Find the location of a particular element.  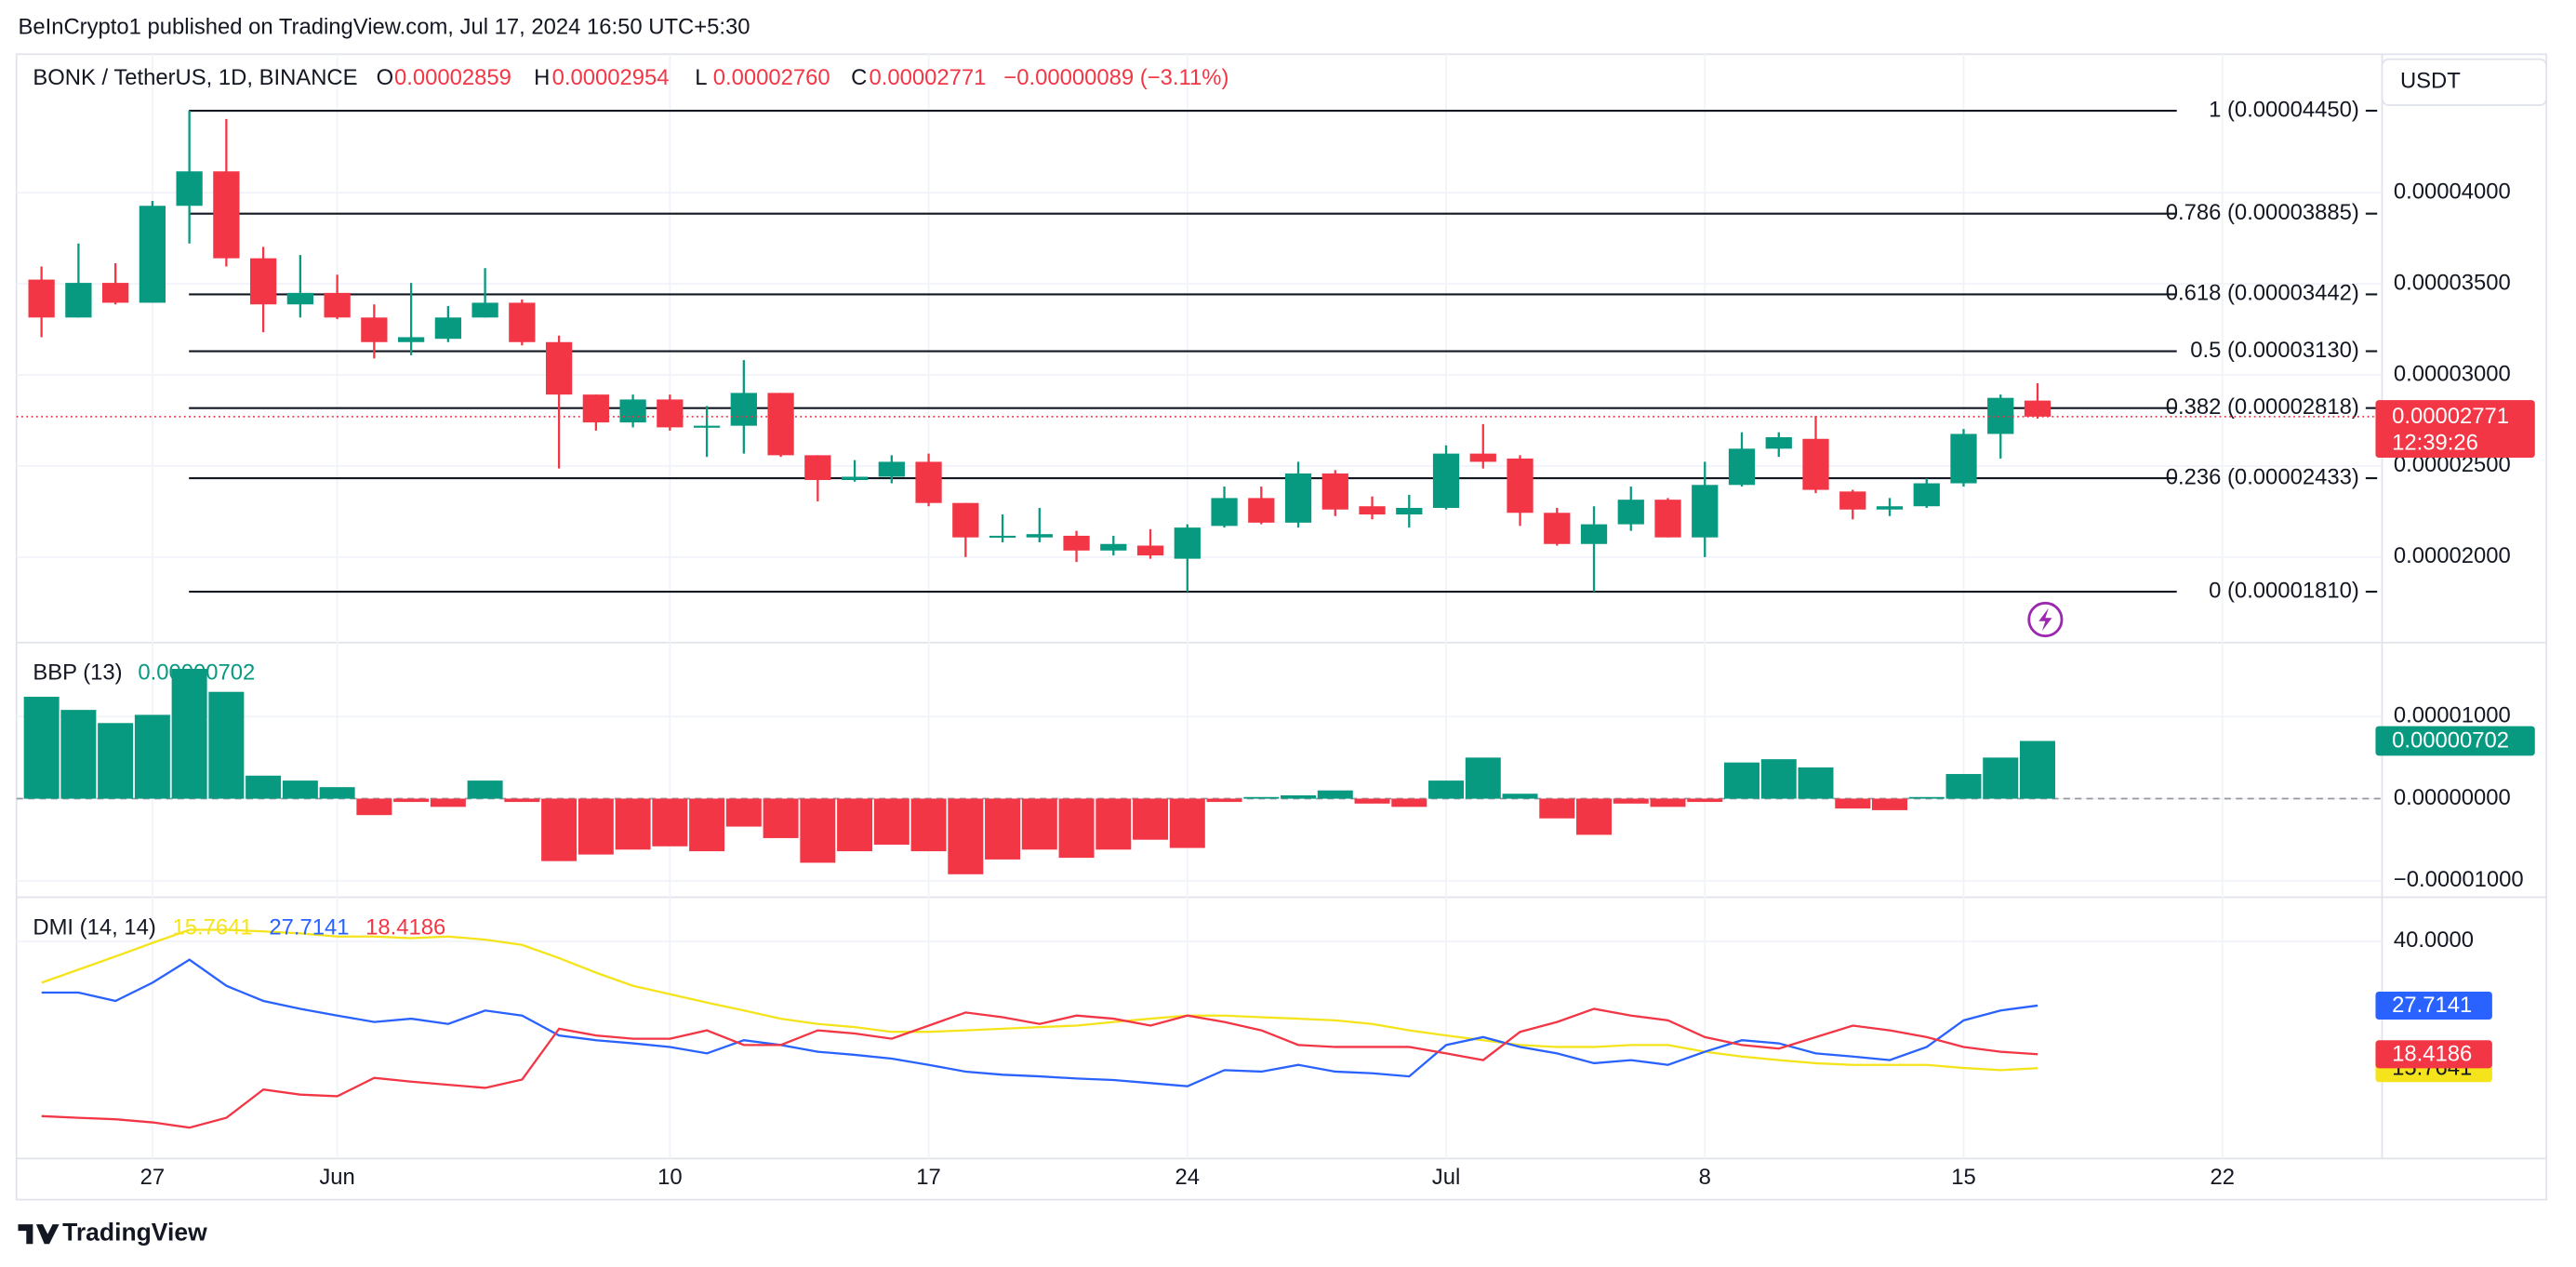

legend-value: 0.00002859 is located at coordinates (452, 77).